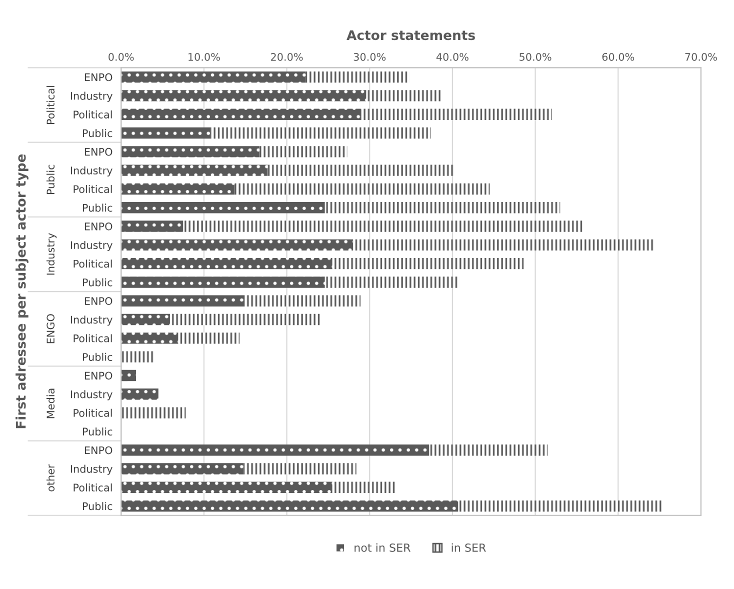 Image resolution: width=734 pixels, height=589 pixels. I want to click on x-tick-label: 70.0%, so click(701, 56).